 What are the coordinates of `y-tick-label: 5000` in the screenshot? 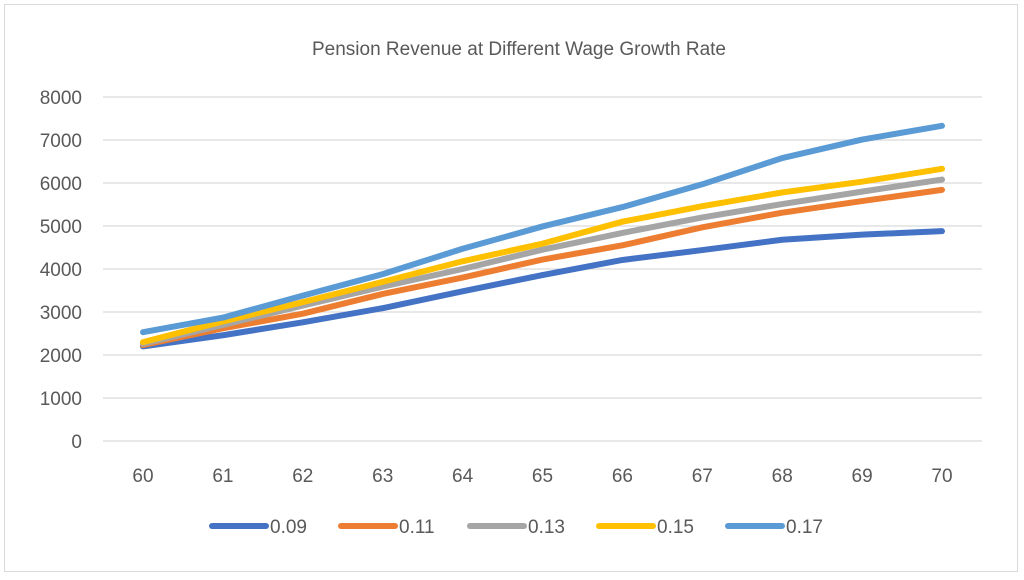 It's located at (61, 227).